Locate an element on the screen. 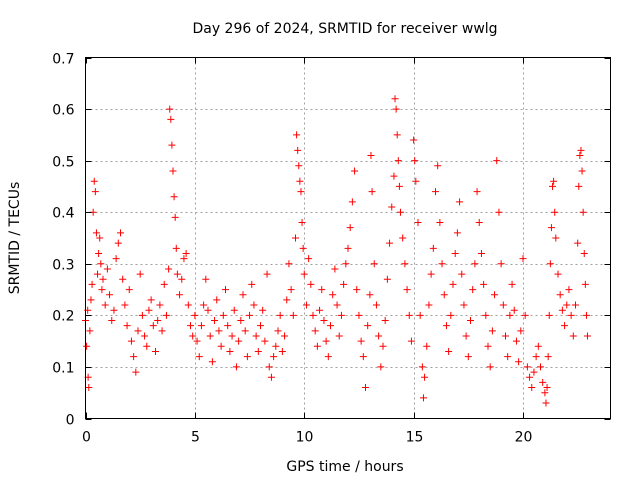 The width and height of the screenshot is (640, 480). y-tick-label: 0.4 is located at coordinates (63, 214).